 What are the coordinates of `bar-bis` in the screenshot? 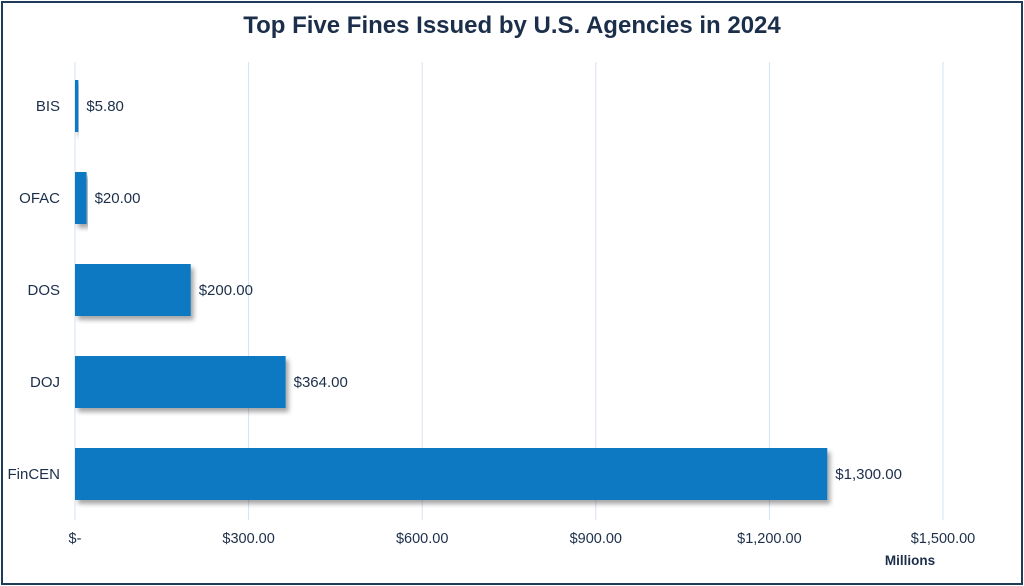 It's located at (77, 106).